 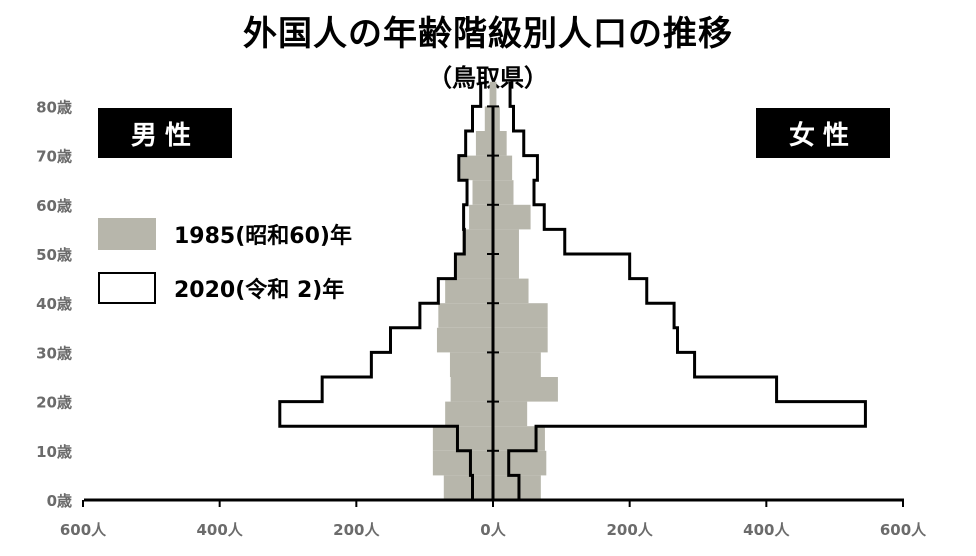 I want to click on x-tick-label-2: 200人, so click(x=356, y=530).